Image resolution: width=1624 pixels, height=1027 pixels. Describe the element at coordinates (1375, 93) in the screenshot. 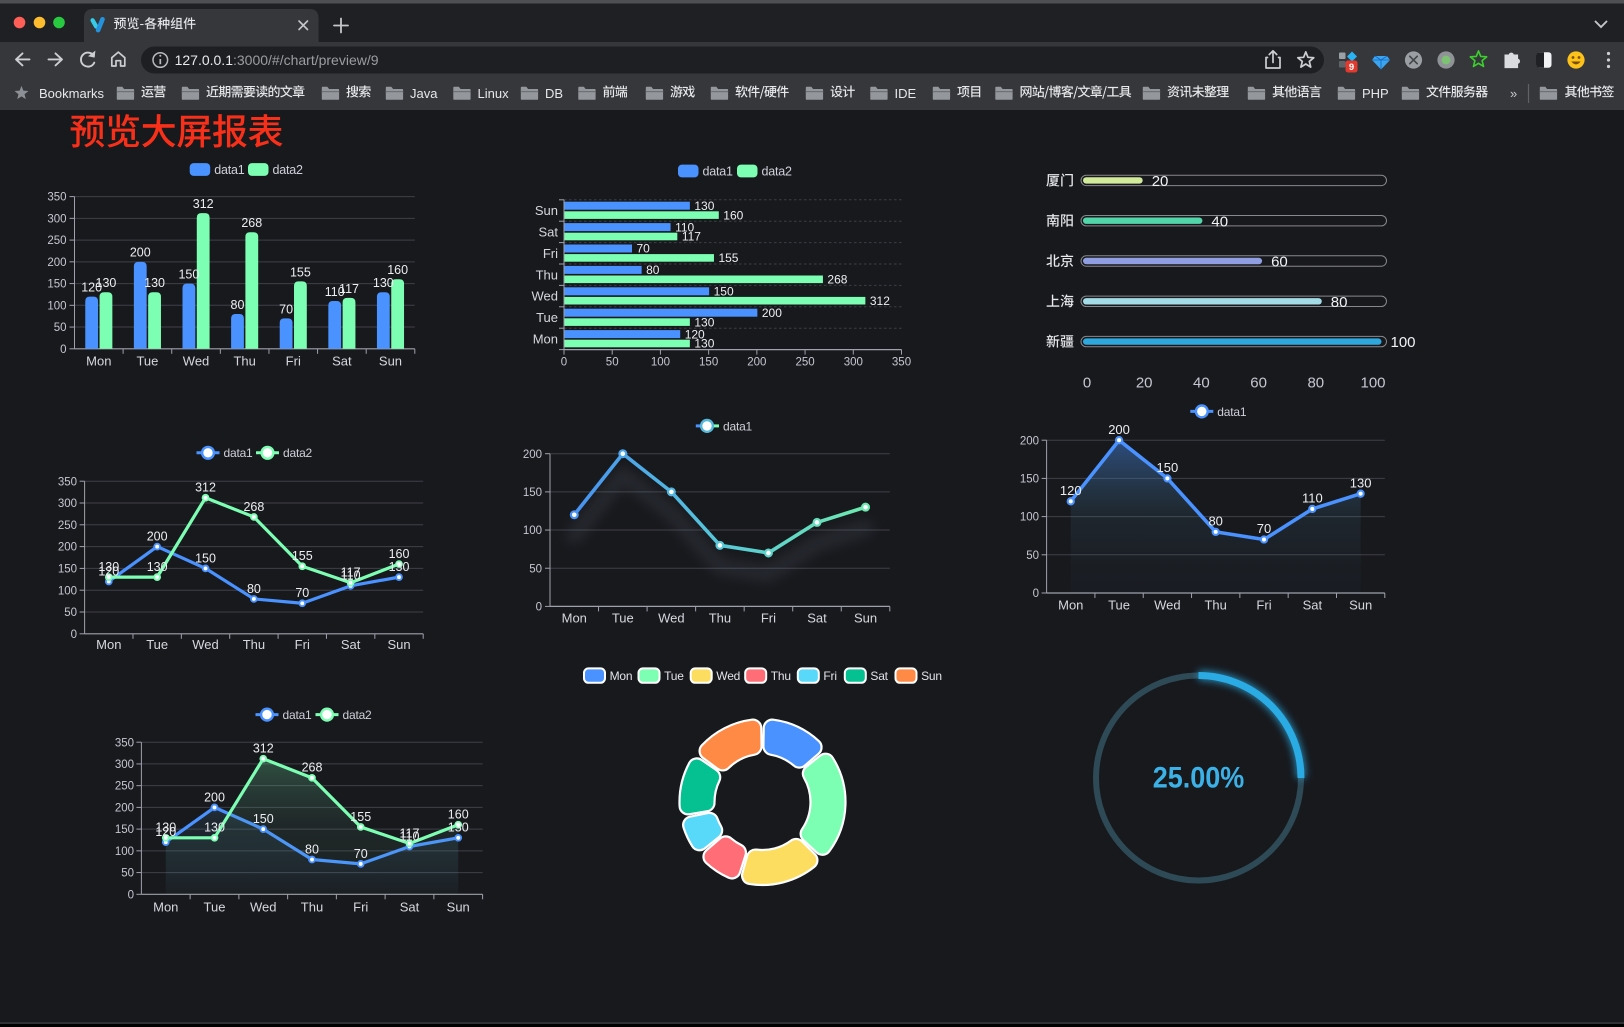

I see `svg-text: PHP` at that location.